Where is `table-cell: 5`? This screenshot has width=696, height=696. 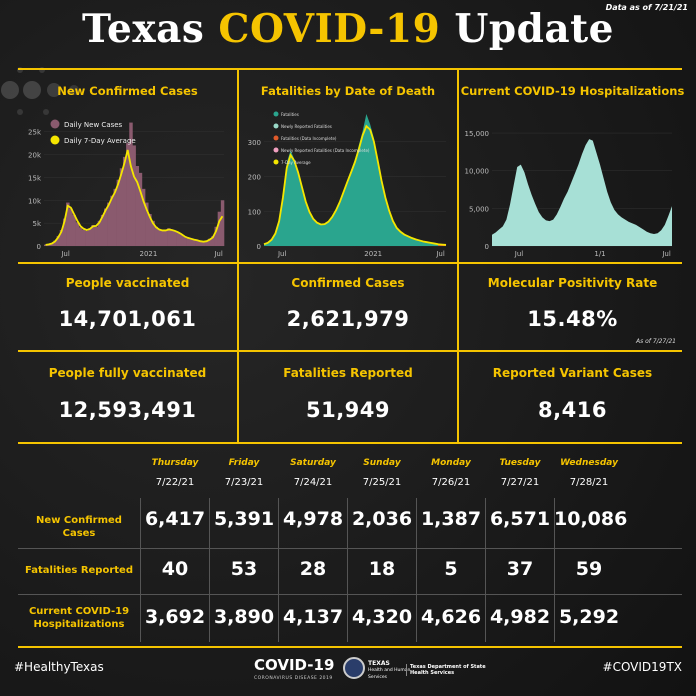
table-cell: 5 is located at coordinates (451, 569).